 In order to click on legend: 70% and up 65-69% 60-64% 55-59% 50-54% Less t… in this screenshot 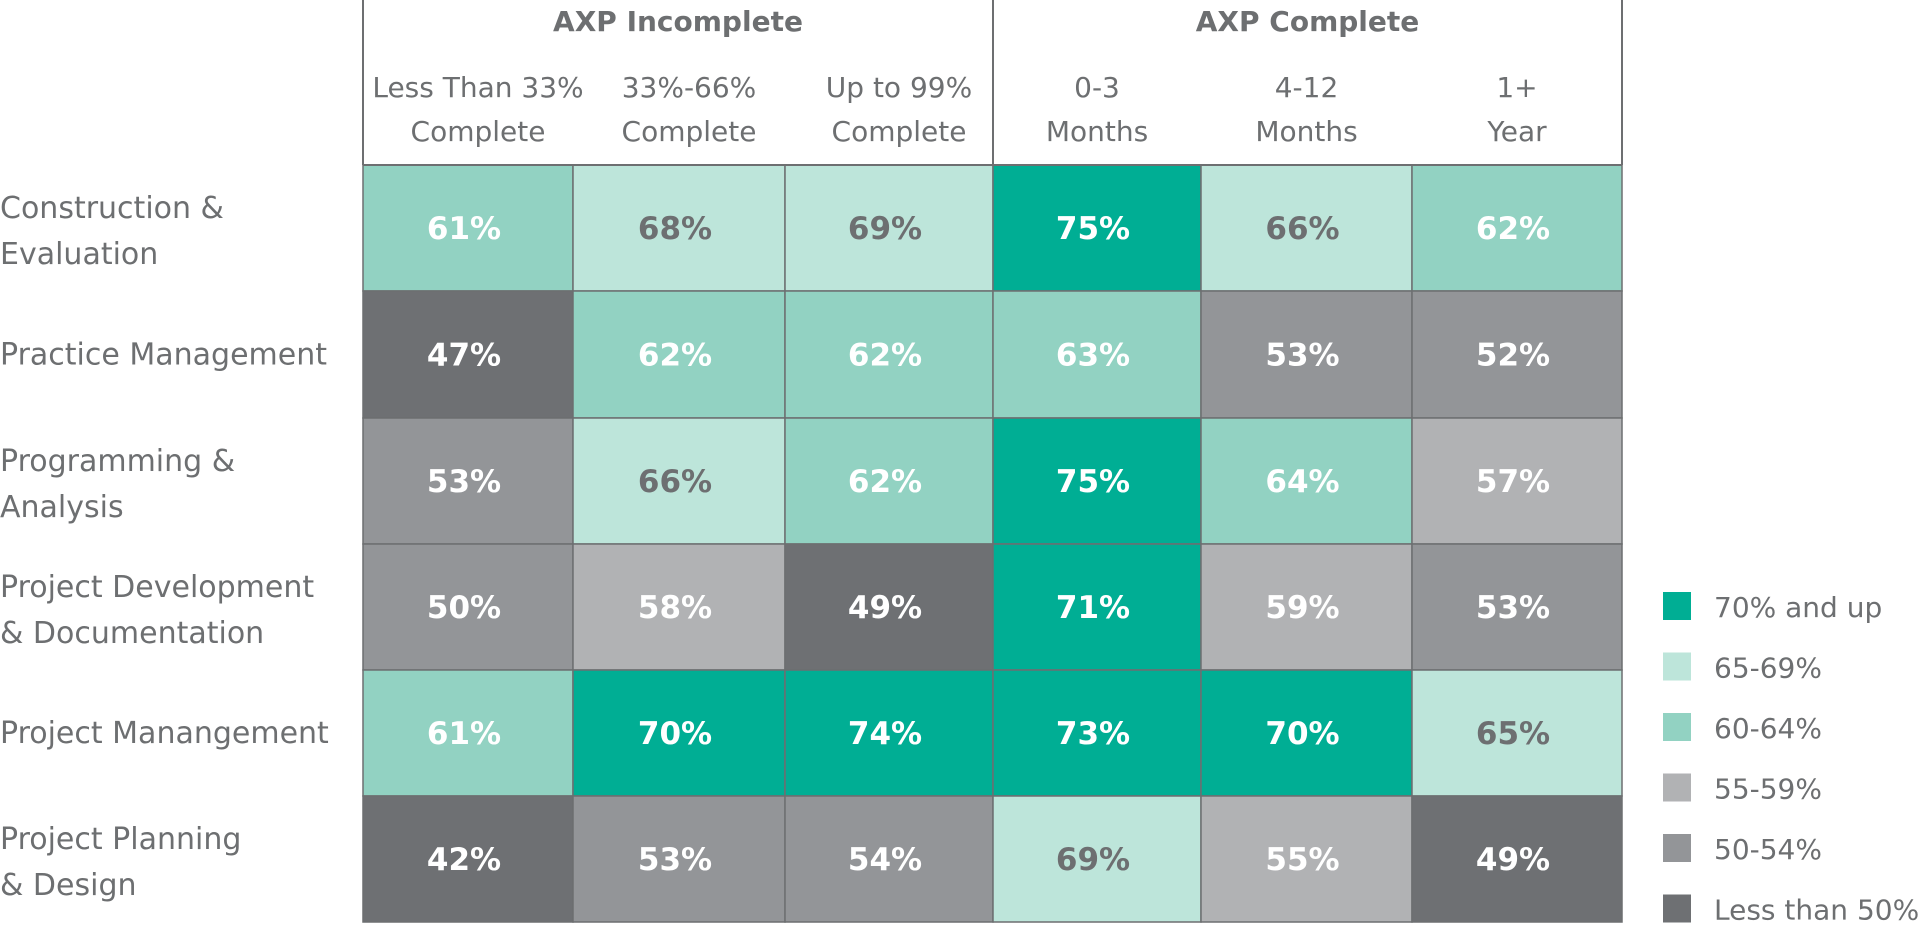, I will do `click(1791, 759)`.